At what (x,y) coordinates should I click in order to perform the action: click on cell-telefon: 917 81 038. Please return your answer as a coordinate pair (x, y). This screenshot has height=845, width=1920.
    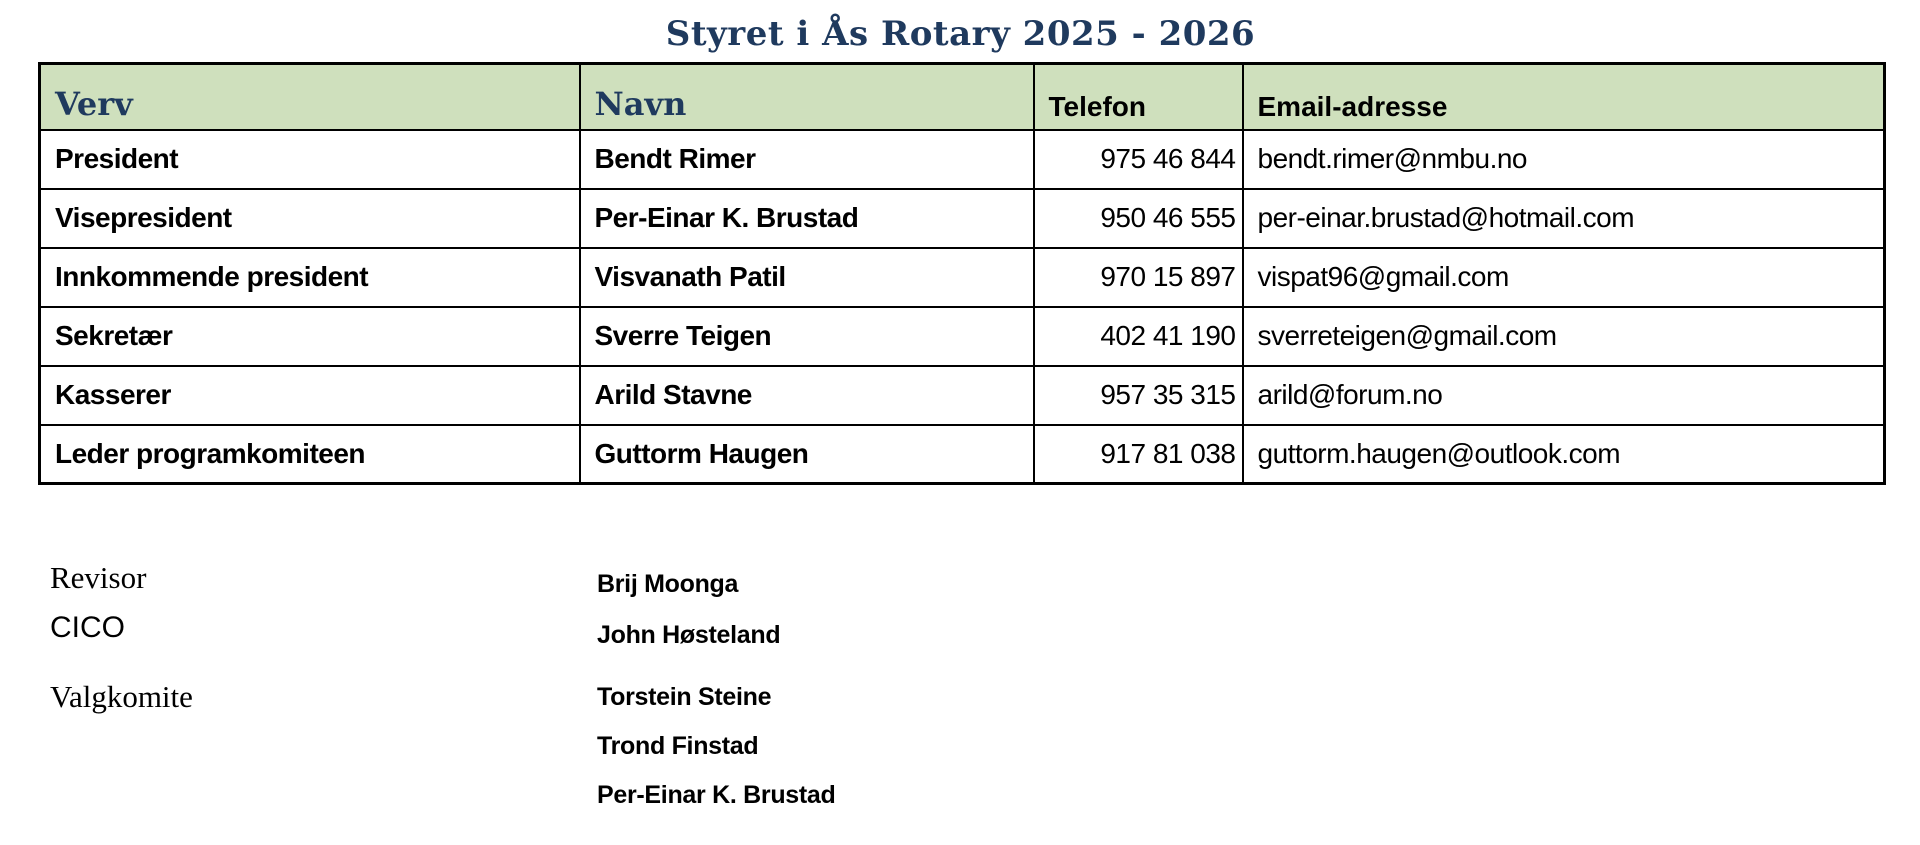
    Looking at the image, I should click on (1138, 454).